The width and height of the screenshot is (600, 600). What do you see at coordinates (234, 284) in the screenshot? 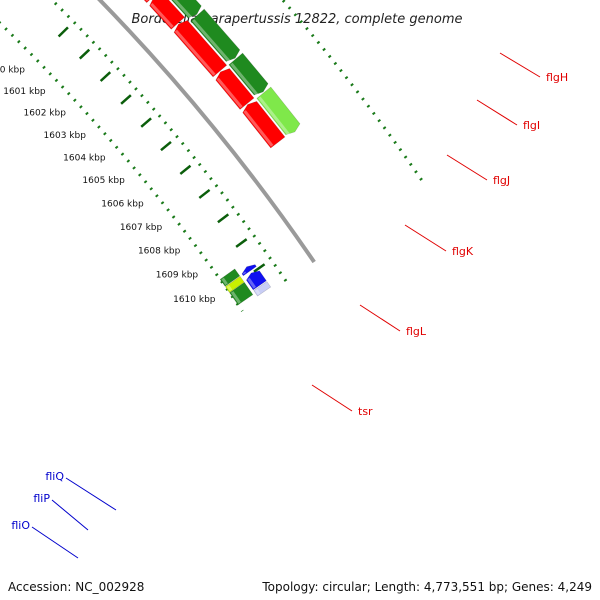
I see `gene-fliP-lime` at bounding box center [234, 284].